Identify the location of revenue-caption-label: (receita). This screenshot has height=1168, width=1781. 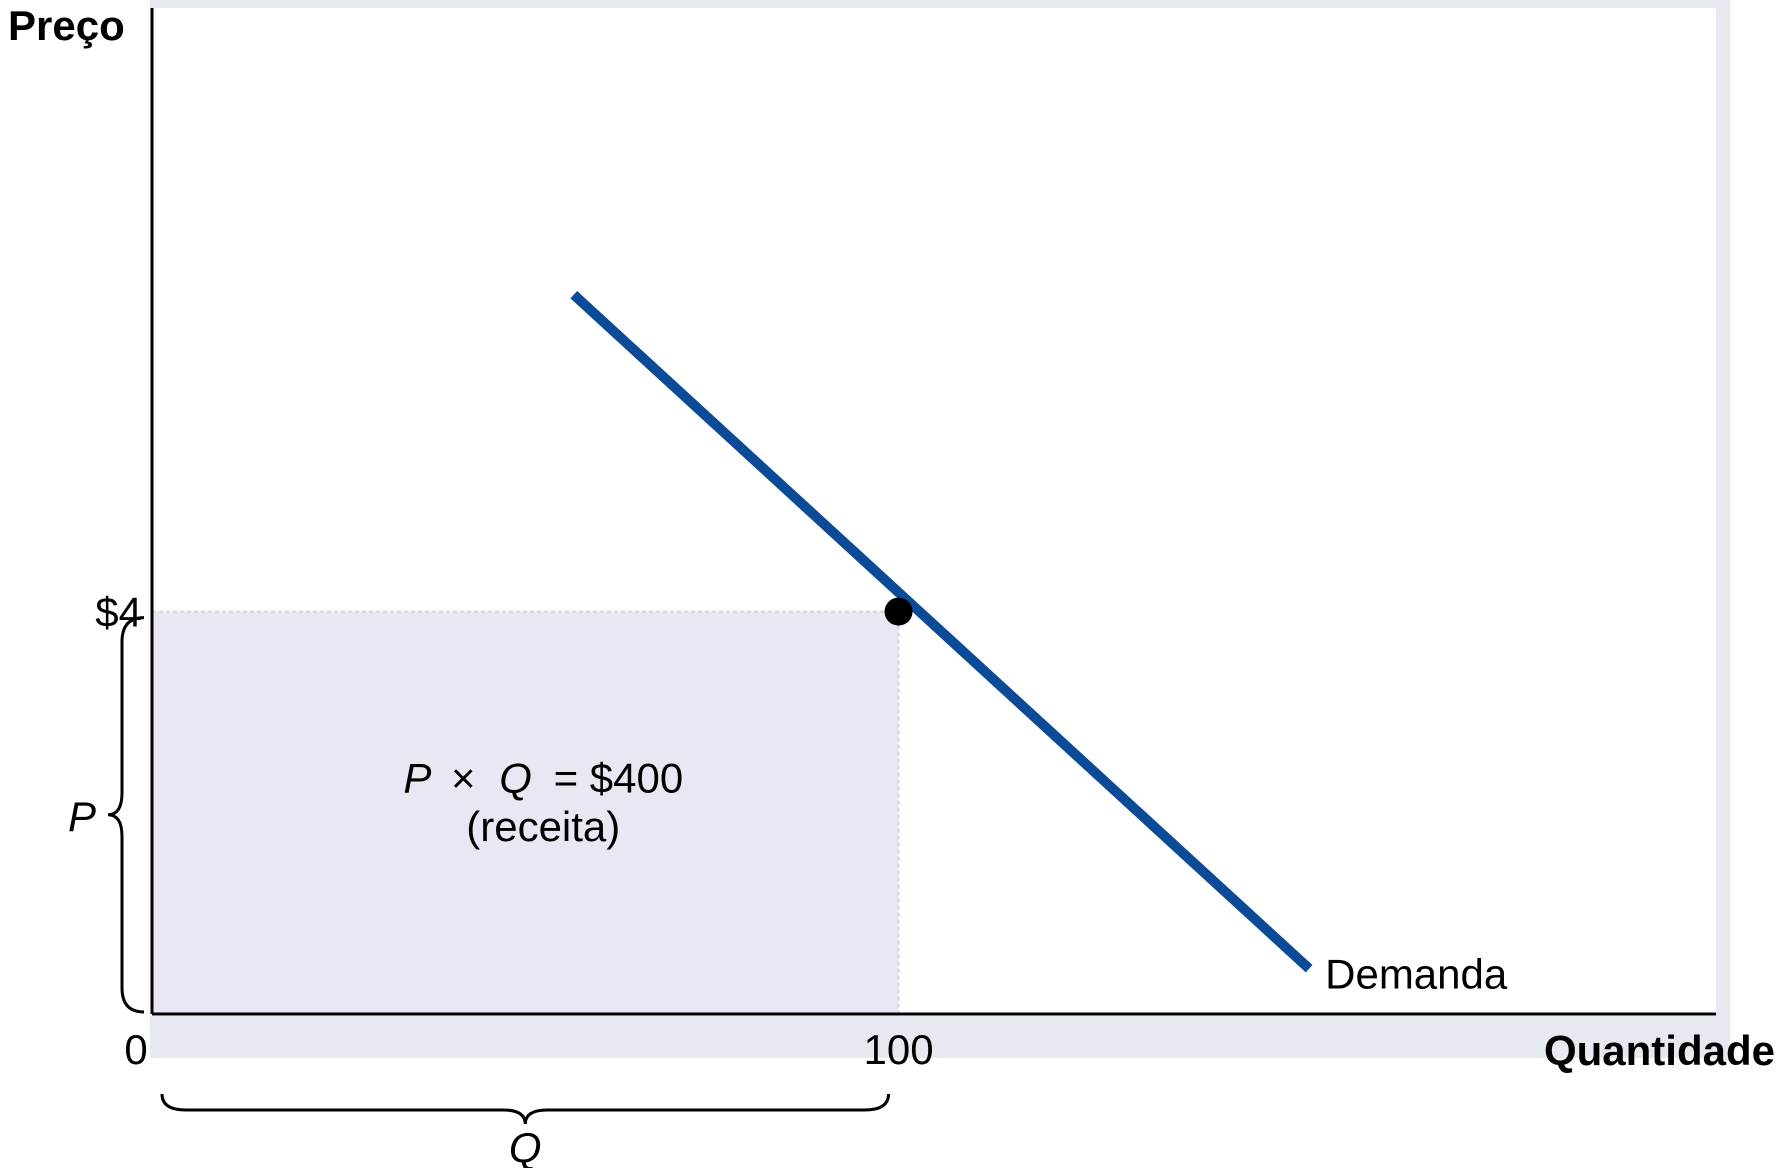
(543, 826).